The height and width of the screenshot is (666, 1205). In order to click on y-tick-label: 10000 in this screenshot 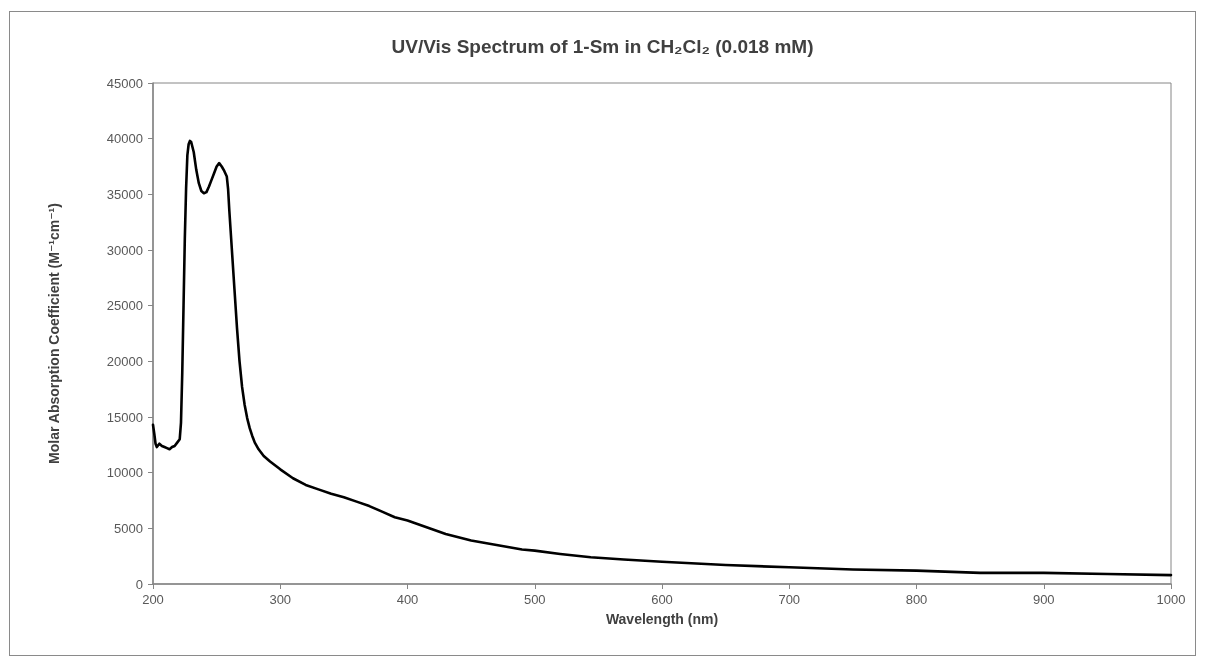, I will do `click(124, 473)`.